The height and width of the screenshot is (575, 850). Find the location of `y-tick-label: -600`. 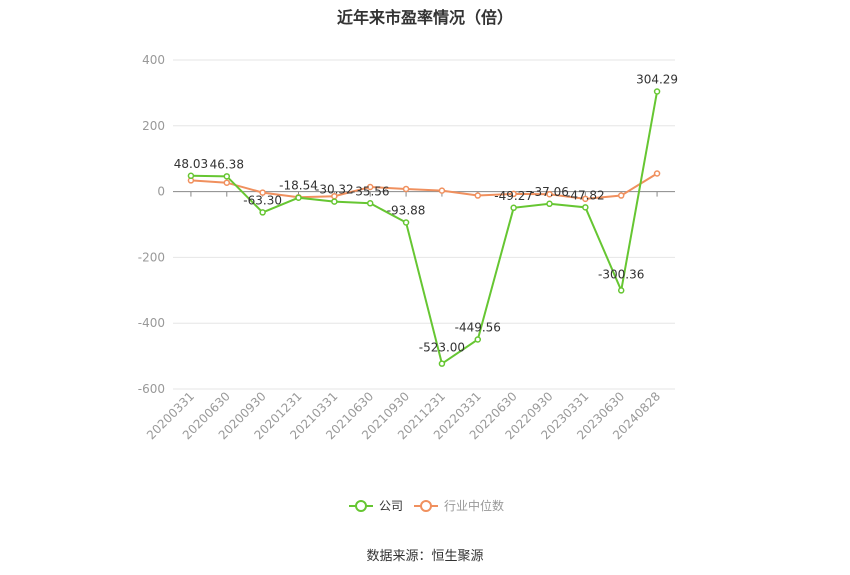

y-tick-label: -600 is located at coordinates (151, 389).